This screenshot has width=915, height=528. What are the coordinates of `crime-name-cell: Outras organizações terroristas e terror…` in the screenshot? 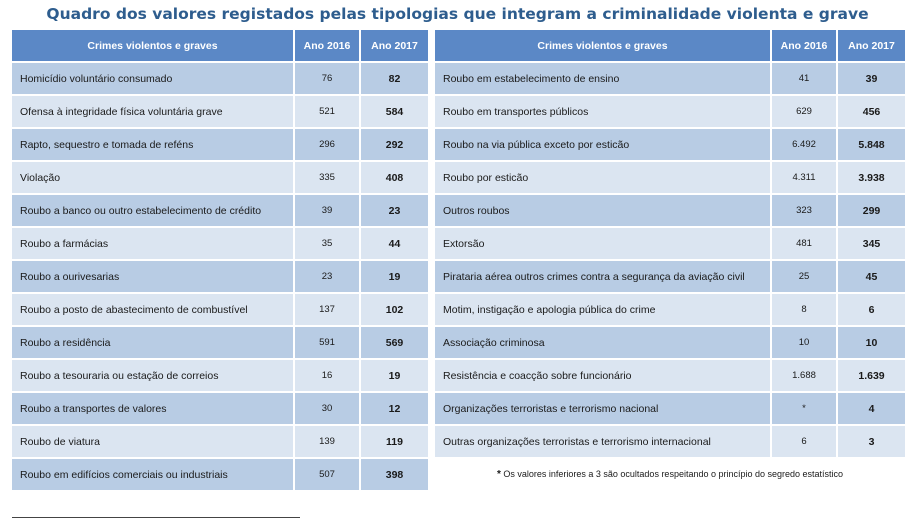 It's located at (603, 442).